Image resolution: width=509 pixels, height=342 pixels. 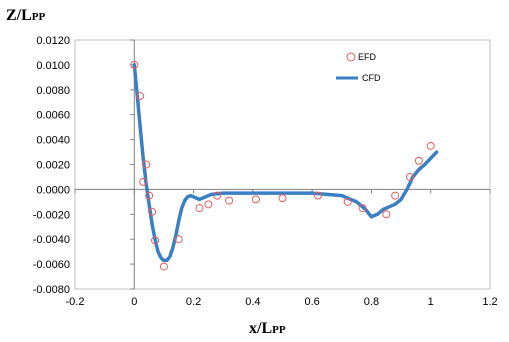 I want to click on x-tick-label: 1.2, so click(x=489, y=302).